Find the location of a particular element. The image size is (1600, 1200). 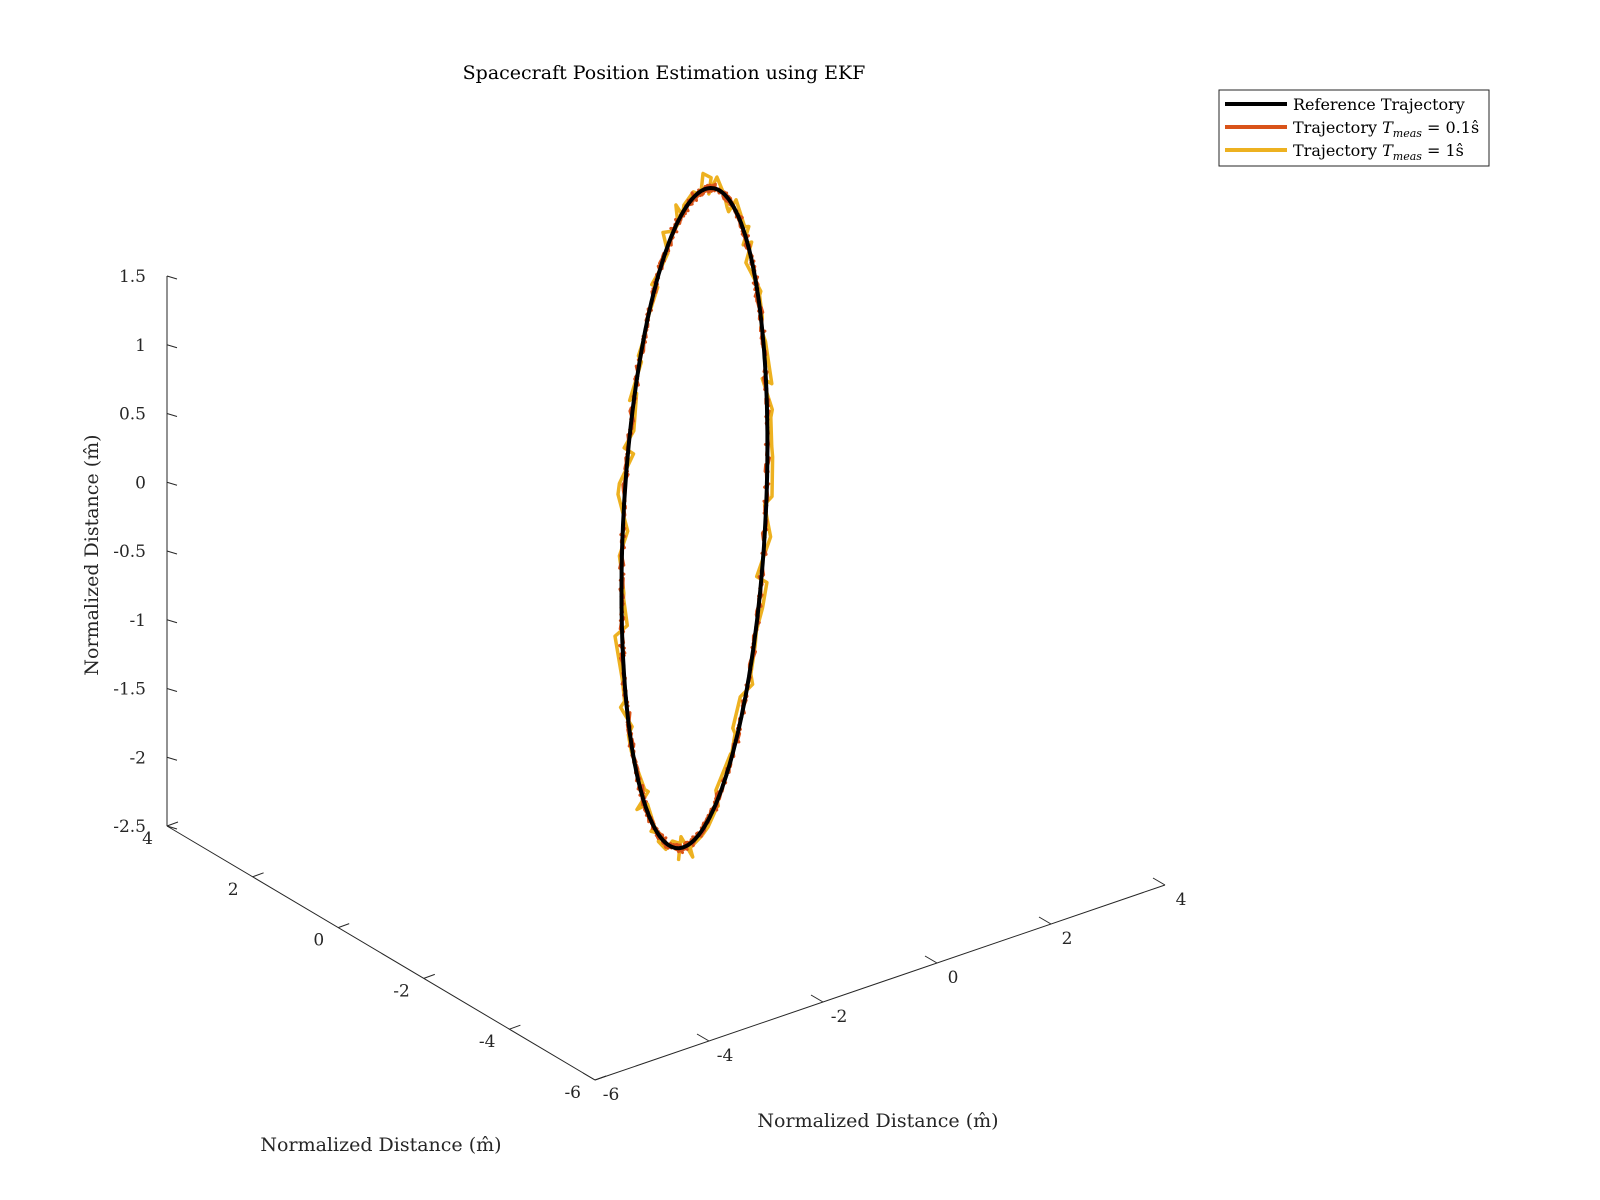

reference-trajectory-line is located at coordinates (694, 518).